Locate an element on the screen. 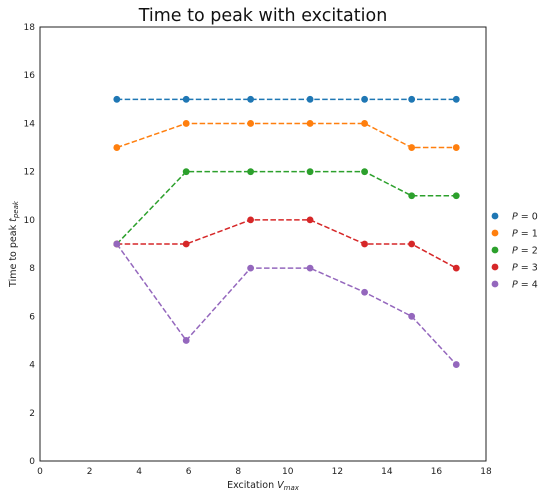 This screenshot has height=499, width=546. series-line-p1 is located at coordinates (286, 135).